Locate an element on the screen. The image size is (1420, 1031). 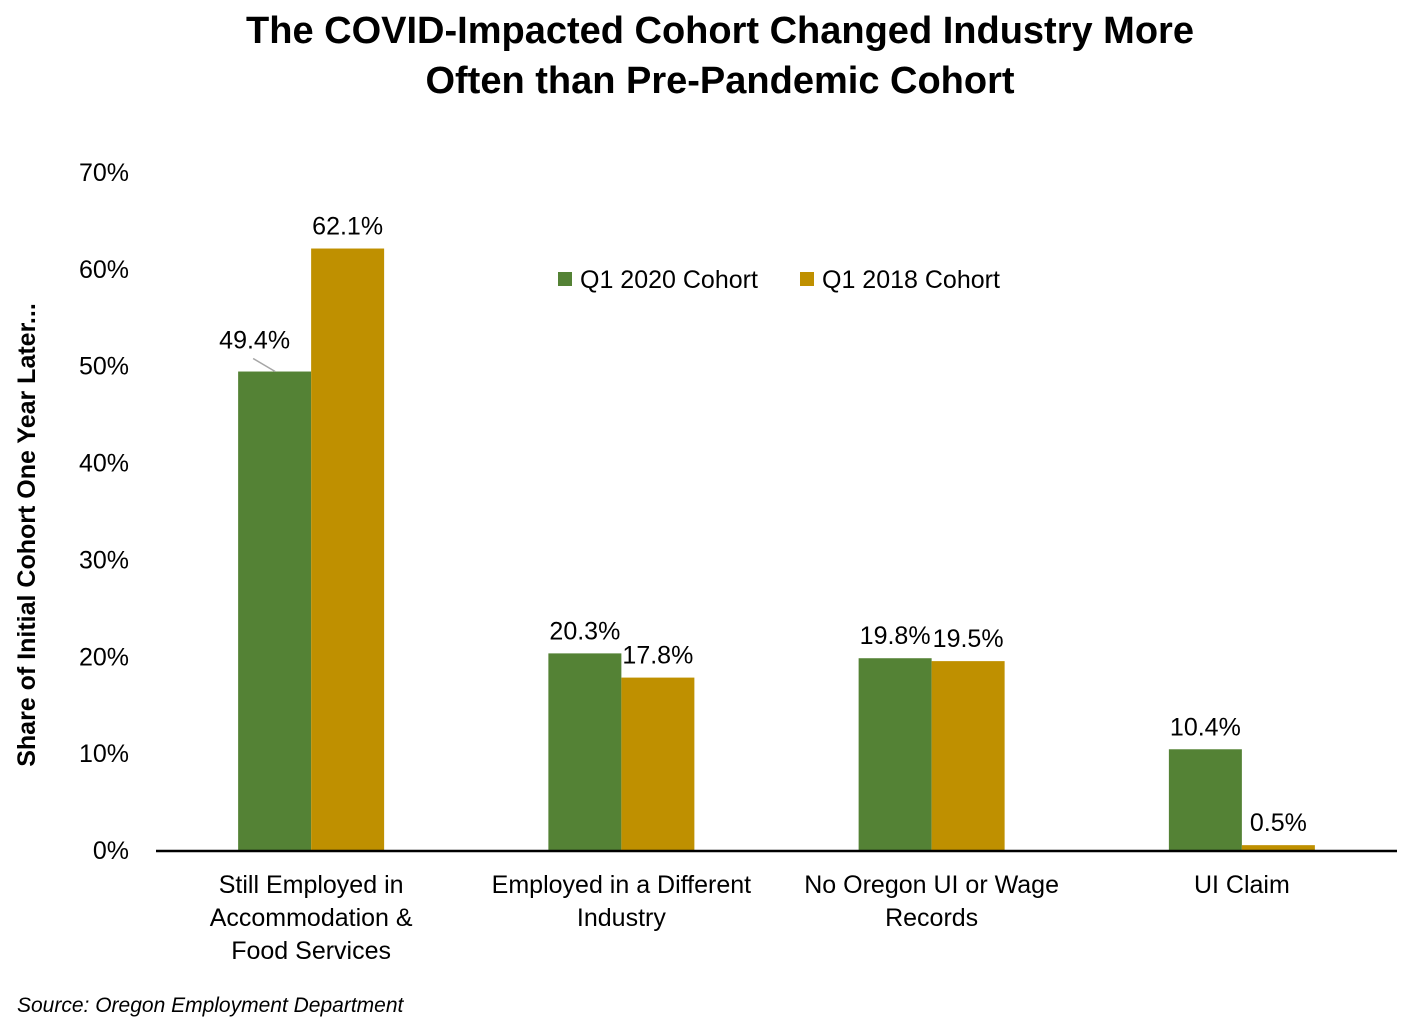
y-tick-label: 30% is located at coordinates (104, 560).